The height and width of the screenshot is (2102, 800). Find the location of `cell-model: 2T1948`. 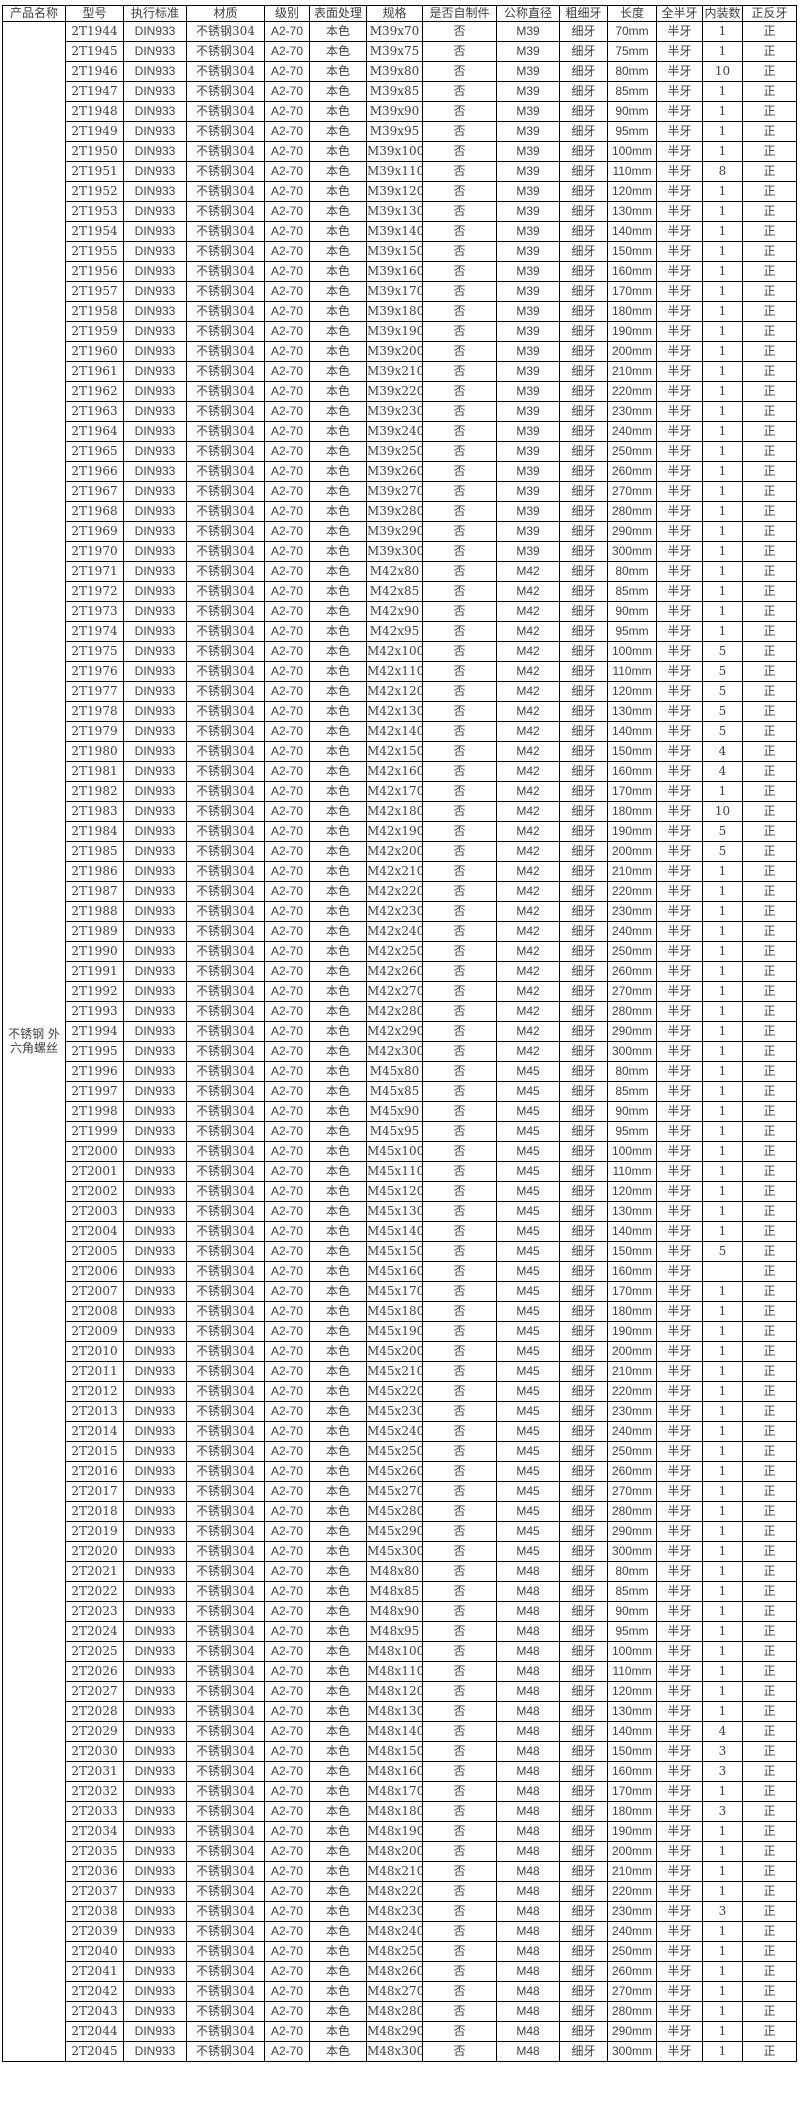

cell-model: 2T1948 is located at coordinates (94, 111).